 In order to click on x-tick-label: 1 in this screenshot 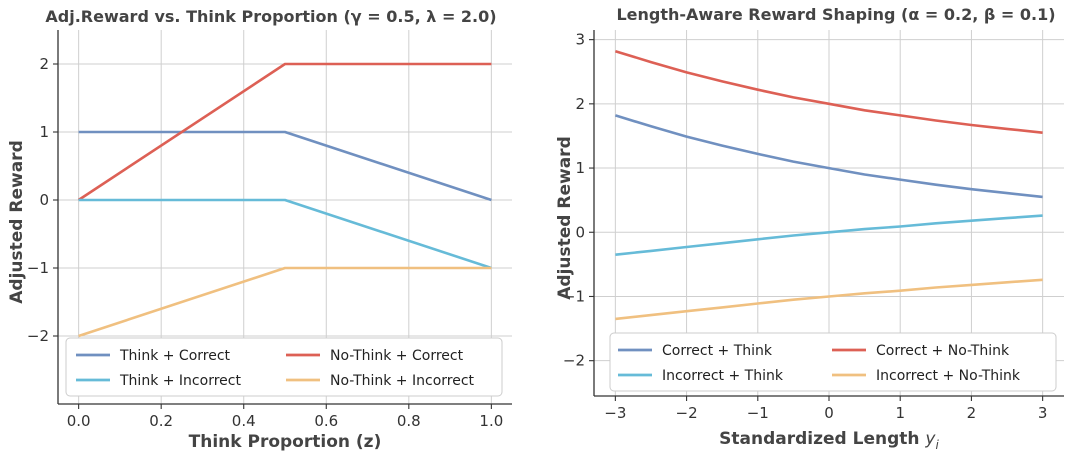, I will do `click(900, 413)`.